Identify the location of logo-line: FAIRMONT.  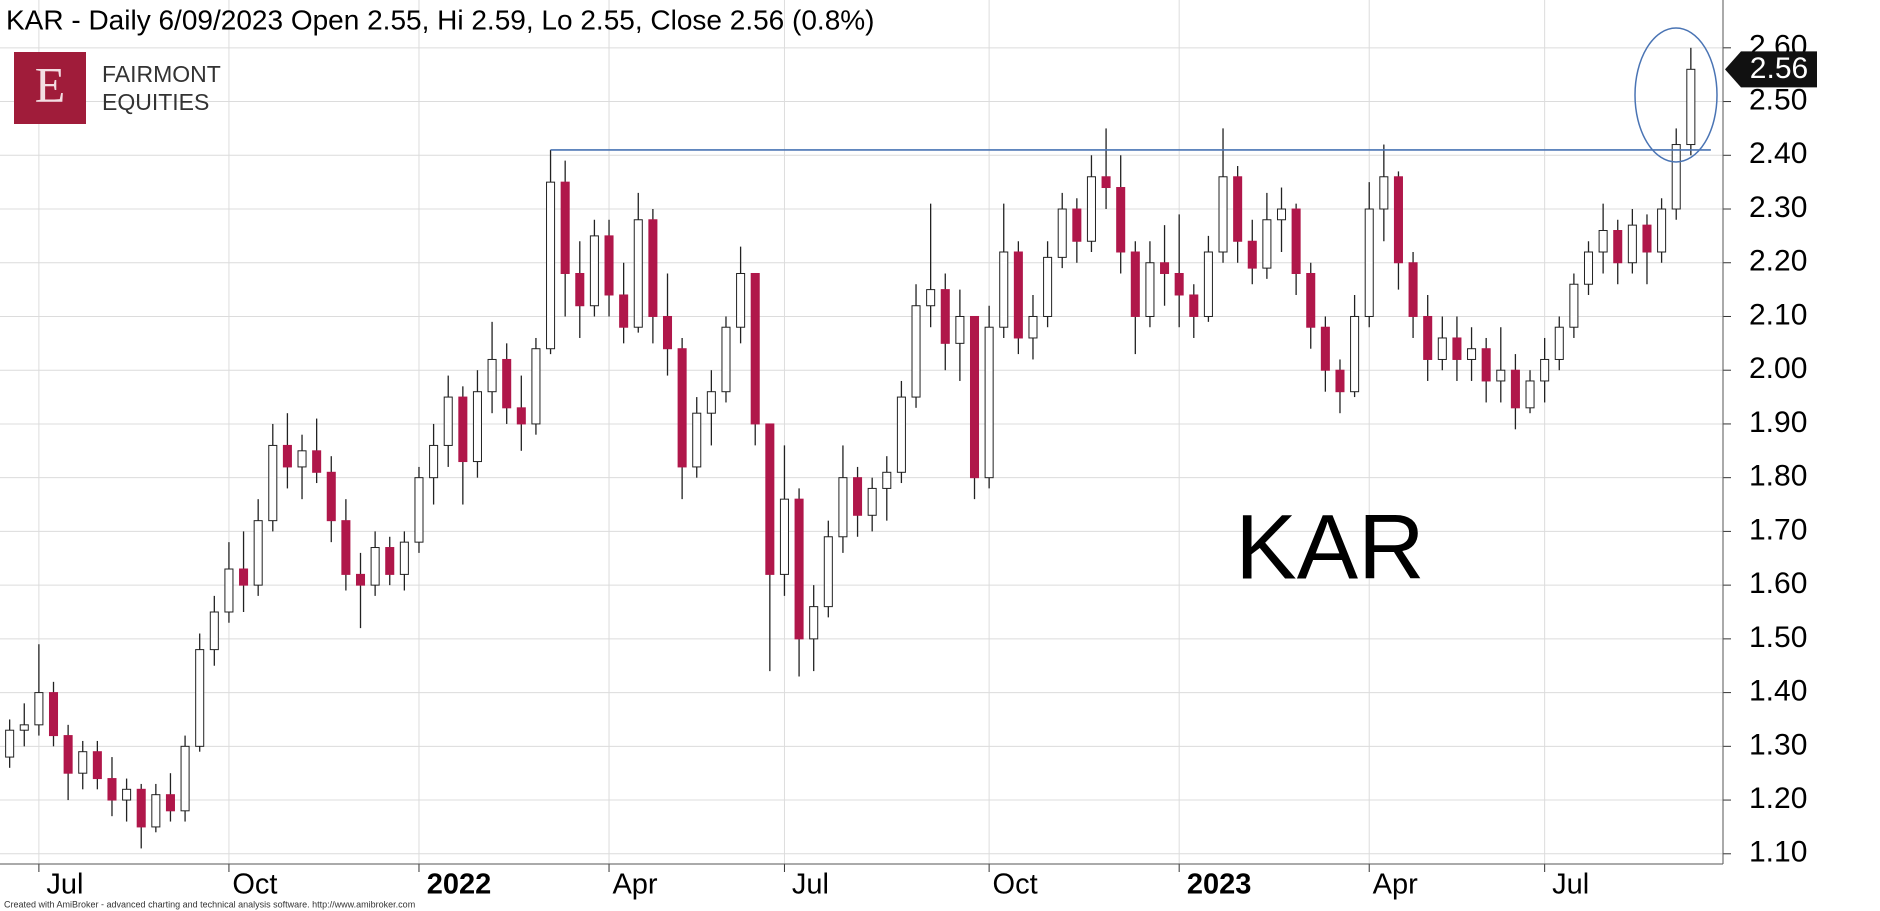
(161, 74).